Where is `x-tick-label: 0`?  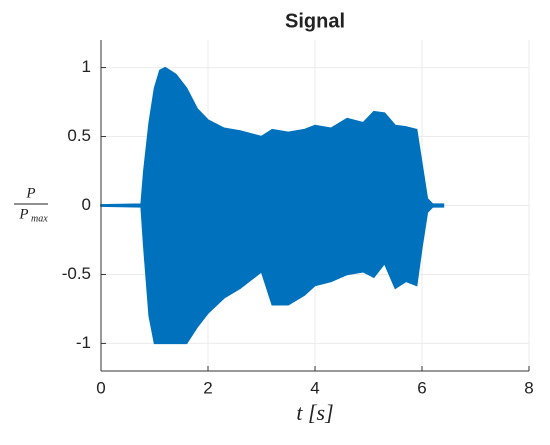 x-tick-label: 0 is located at coordinates (100, 387).